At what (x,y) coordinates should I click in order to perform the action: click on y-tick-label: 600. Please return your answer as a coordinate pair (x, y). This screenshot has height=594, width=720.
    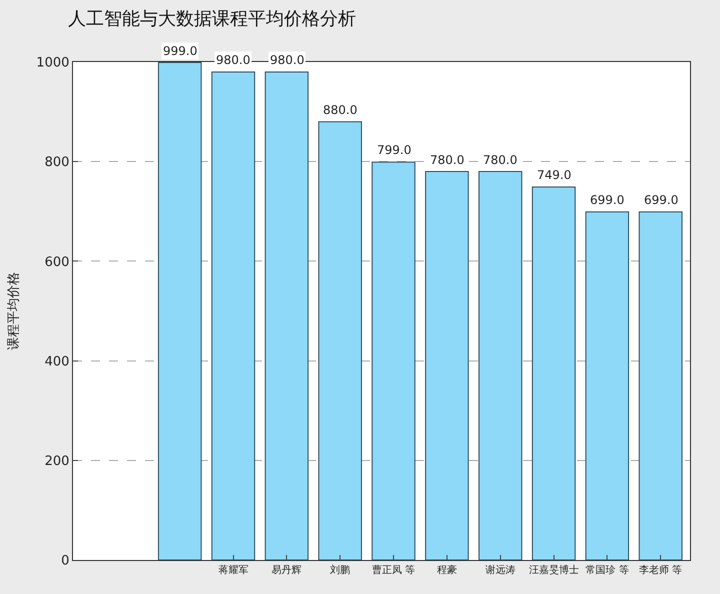
    Looking at the image, I should click on (57, 262).